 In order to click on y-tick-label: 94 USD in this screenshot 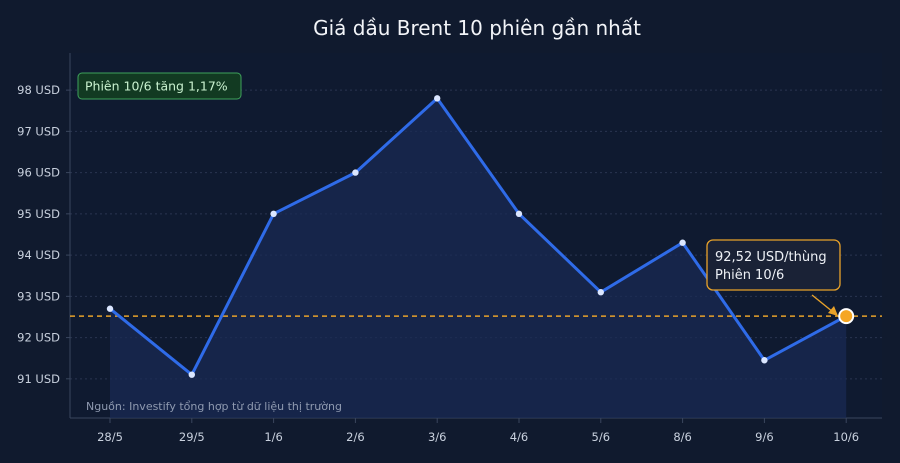, I will do `click(38, 255)`.